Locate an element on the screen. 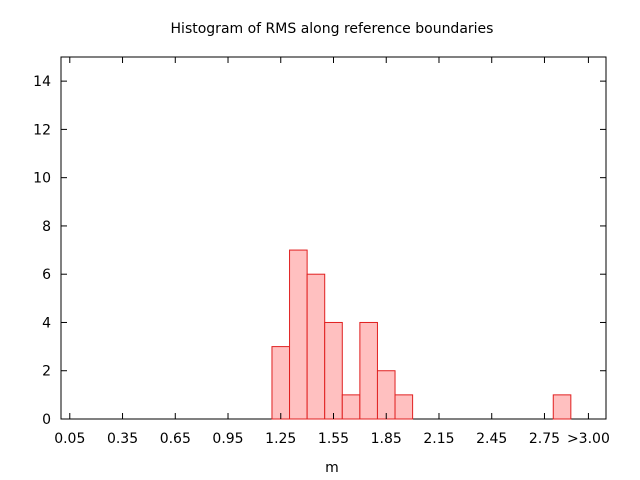  x-tick-label: 0.65 is located at coordinates (175, 439).